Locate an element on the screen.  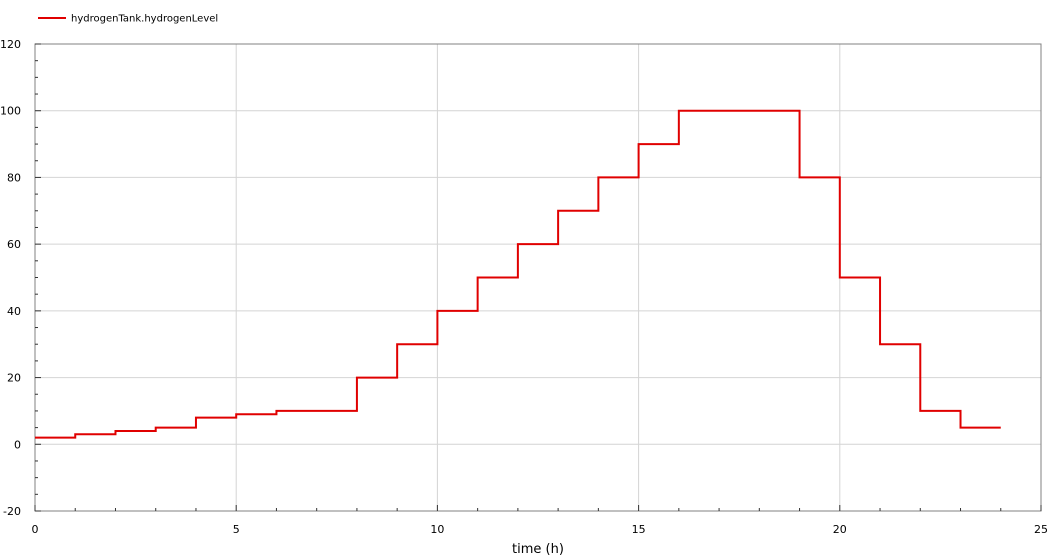
x-tick-label: 20 is located at coordinates (840, 529).